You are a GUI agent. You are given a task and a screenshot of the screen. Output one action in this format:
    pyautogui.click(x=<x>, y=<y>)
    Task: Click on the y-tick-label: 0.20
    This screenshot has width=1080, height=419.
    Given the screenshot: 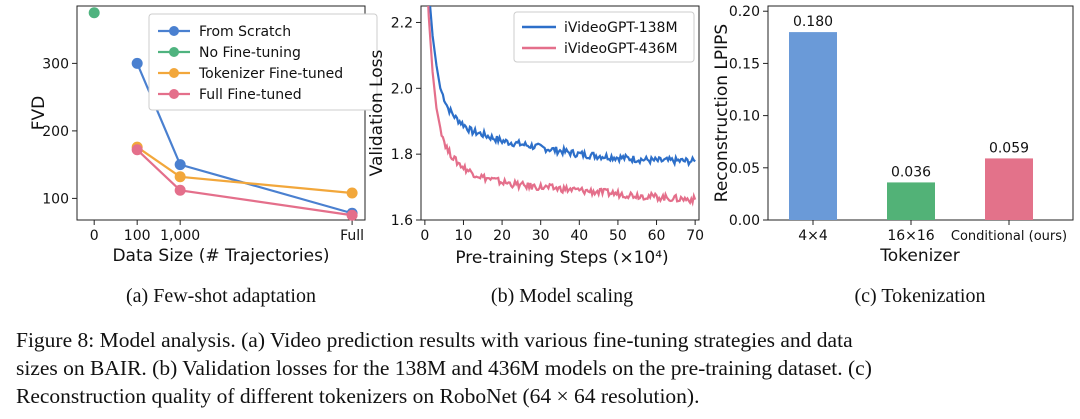 What is the action you would take?
    pyautogui.click(x=744, y=12)
    